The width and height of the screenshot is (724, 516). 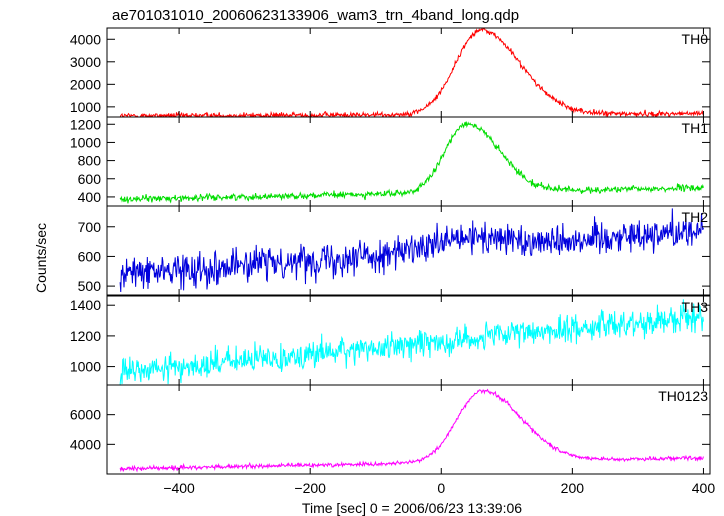 I want to click on y-tick-label: 6000, so click(x=85, y=415).